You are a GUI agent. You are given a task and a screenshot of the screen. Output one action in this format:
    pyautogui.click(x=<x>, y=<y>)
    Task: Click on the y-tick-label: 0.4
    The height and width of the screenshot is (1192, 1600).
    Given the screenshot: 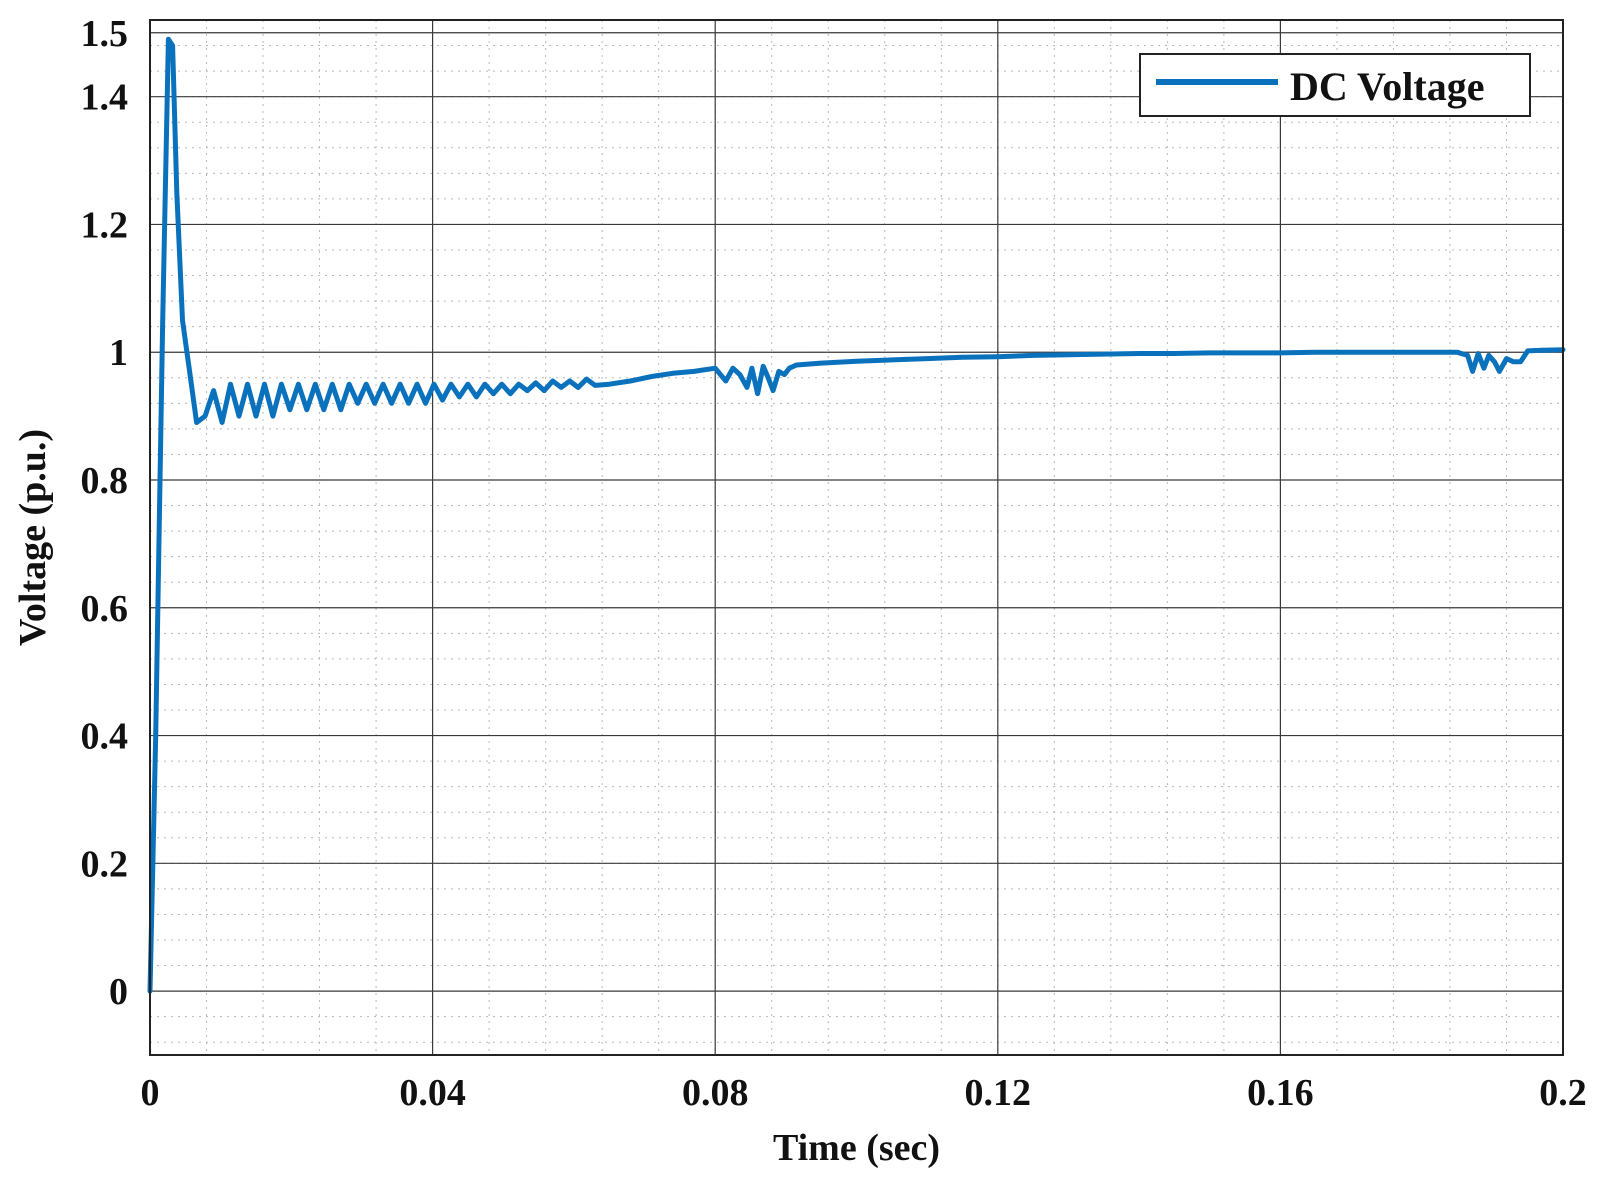 What is the action you would take?
    pyautogui.click(x=105, y=737)
    